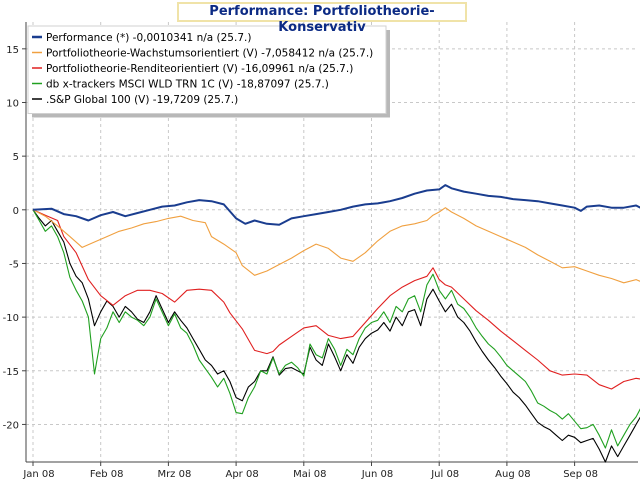  What do you see at coordinates (16, 211) in the screenshot?
I see `y-tick-label: 0` at bounding box center [16, 211].